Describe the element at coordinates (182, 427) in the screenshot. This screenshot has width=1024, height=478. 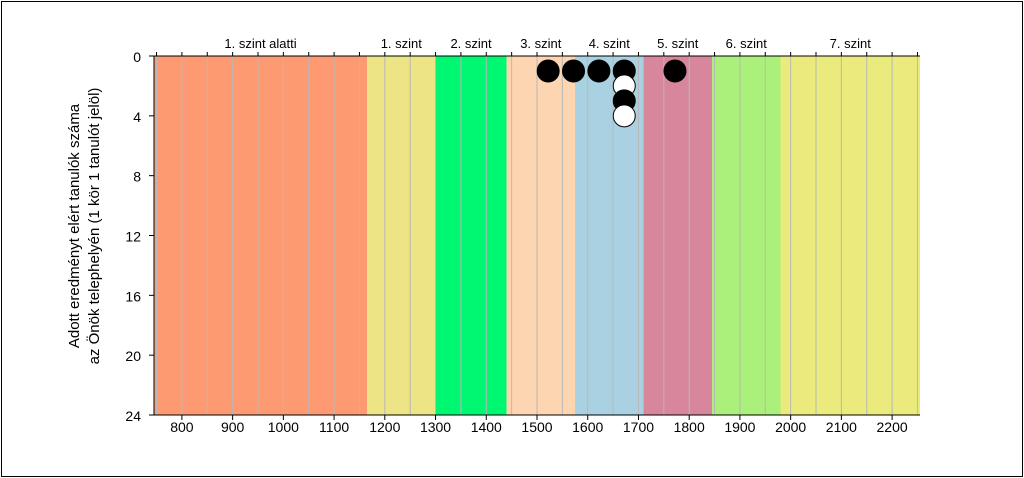
I see `x-tick-label: 800` at that location.